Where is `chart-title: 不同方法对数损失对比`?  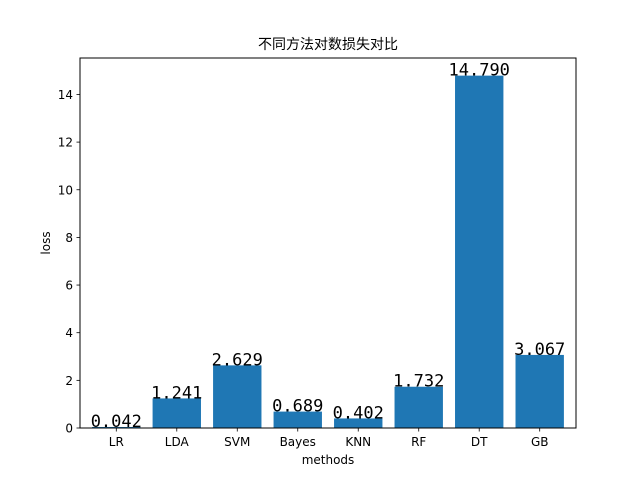
chart-title: 不同方法对数损失对比 is located at coordinates (328, 45).